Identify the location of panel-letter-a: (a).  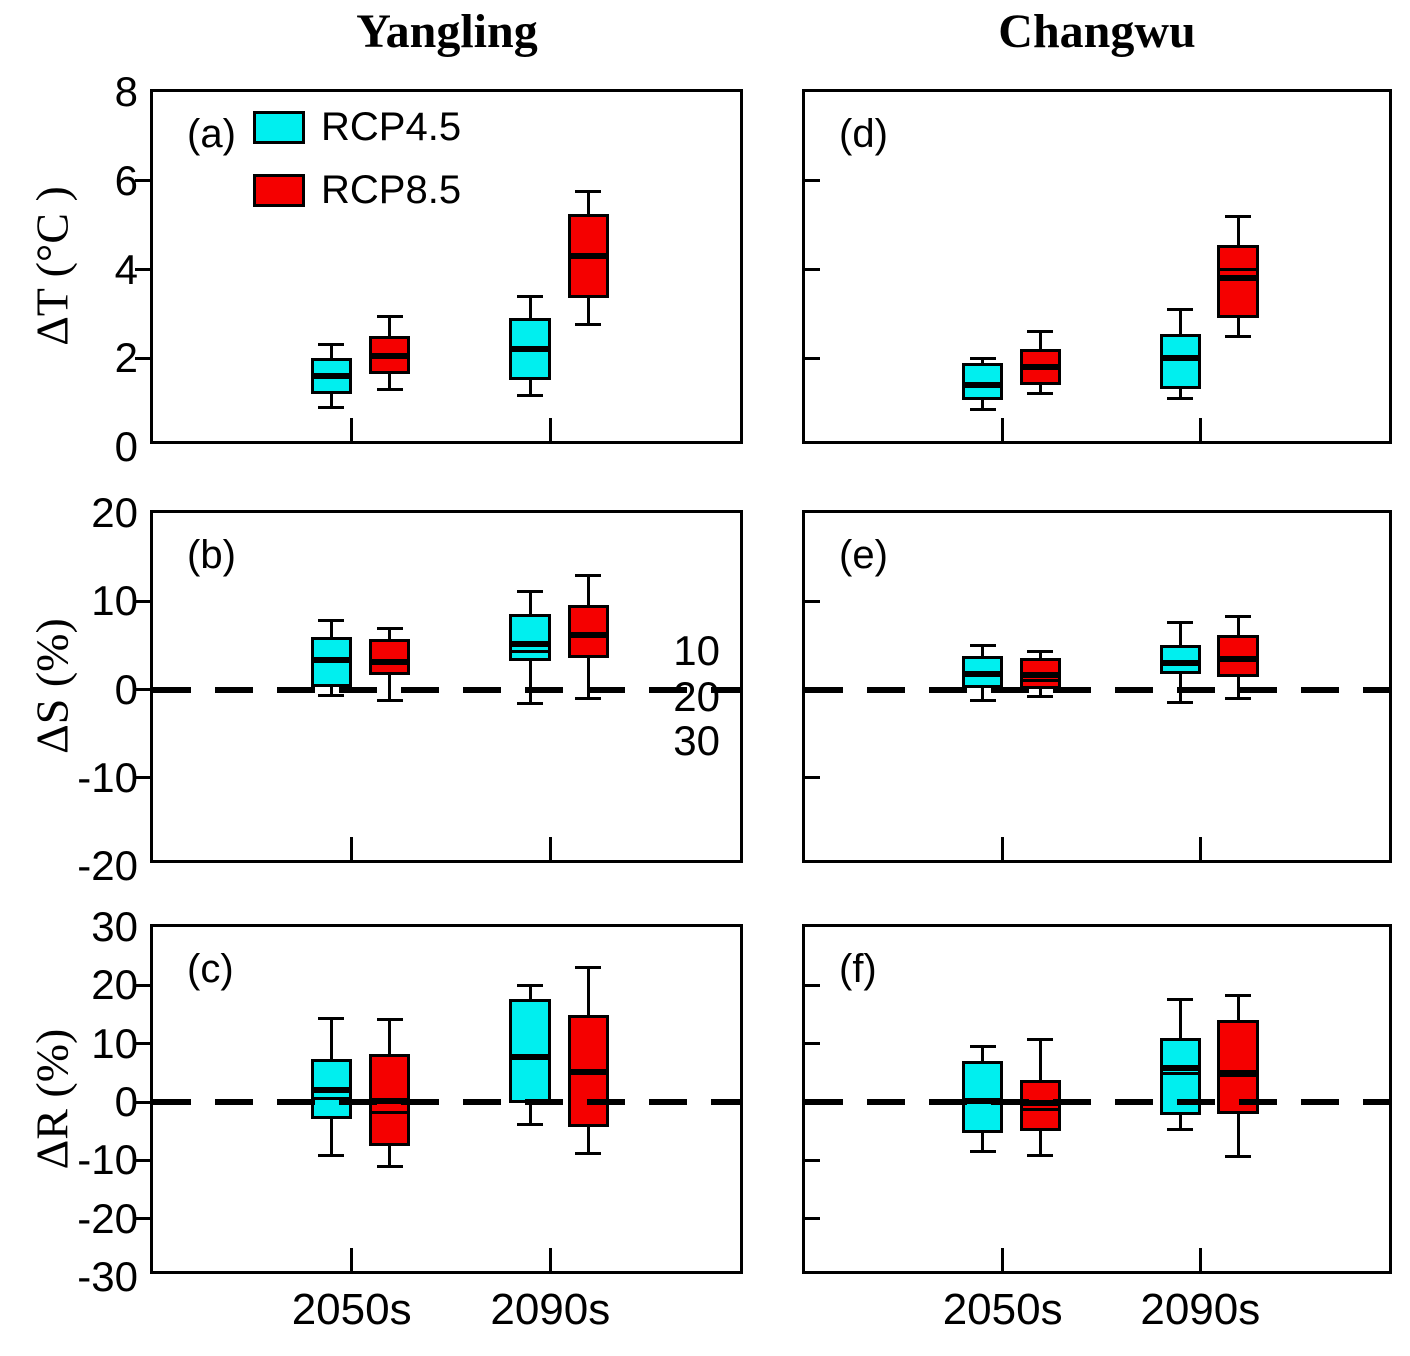
(211, 134).